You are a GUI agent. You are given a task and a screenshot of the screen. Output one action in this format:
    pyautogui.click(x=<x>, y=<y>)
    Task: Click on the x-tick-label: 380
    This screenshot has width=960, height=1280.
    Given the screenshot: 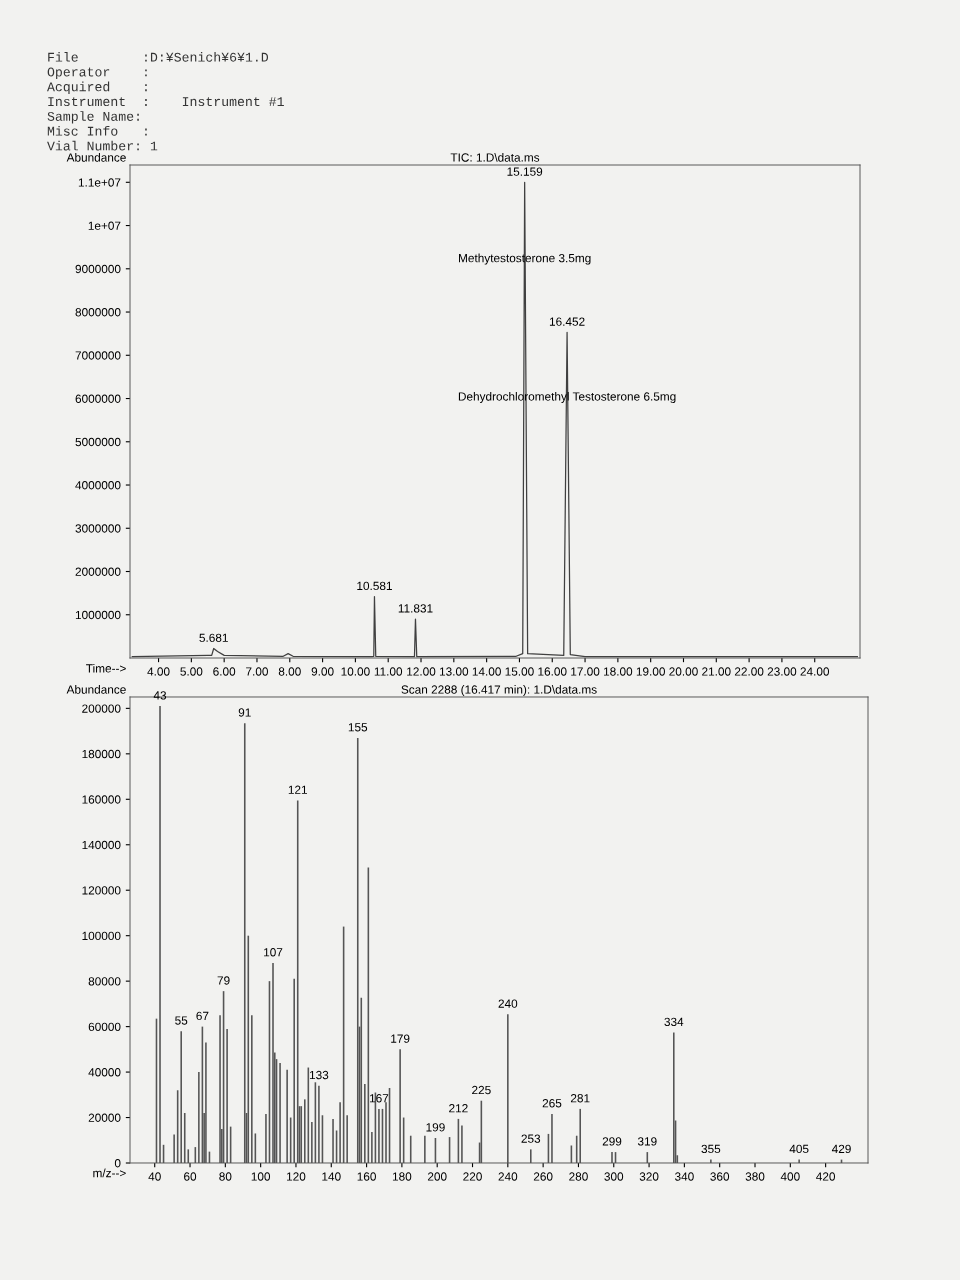 What is the action you would take?
    pyautogui.click(x=755, y=1176)
    